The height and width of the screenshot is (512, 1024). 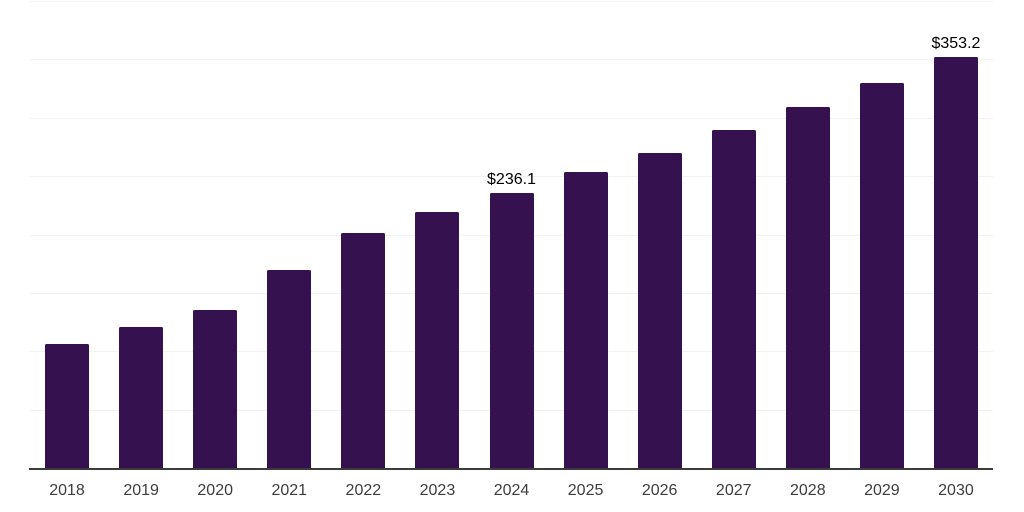 What do you see at coordinates (956, 490) in the screenshot?
I see `x-tick-2030: 2030` at bounding box center [956, 490].